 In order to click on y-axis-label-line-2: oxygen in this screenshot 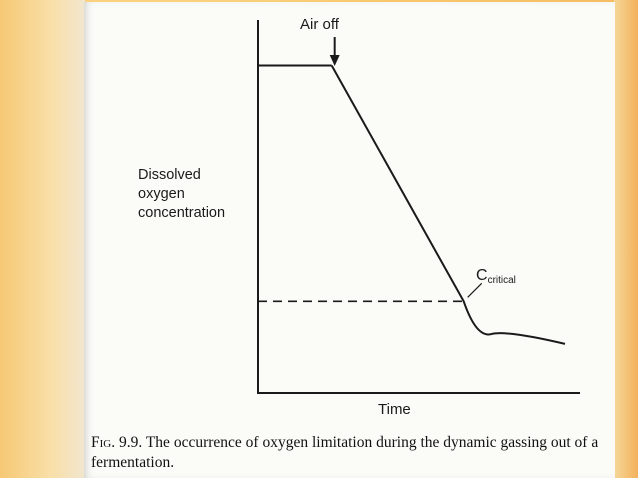, I will do `click(161, 194)`.